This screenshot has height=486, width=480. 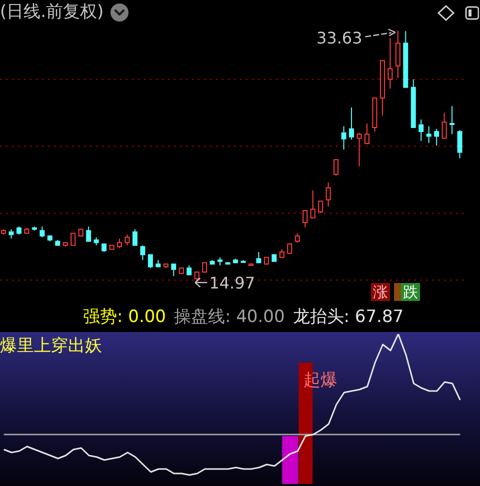 I want to click on chart-title: 爆里上穿出妖, so click(x=51, y=346).